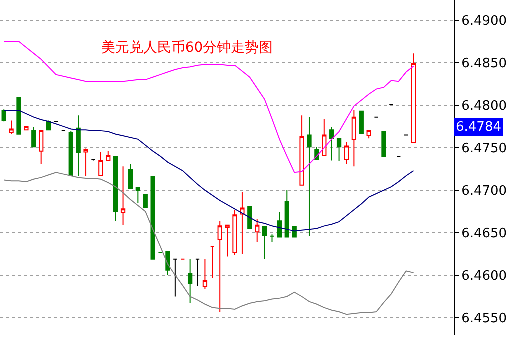 The height and width of the screenshot is (339, 507). What do you see at coordinates (484, 319) in the screenshot?
I see `y-tick-label: 6.4550` at bounding box center [484, 319].